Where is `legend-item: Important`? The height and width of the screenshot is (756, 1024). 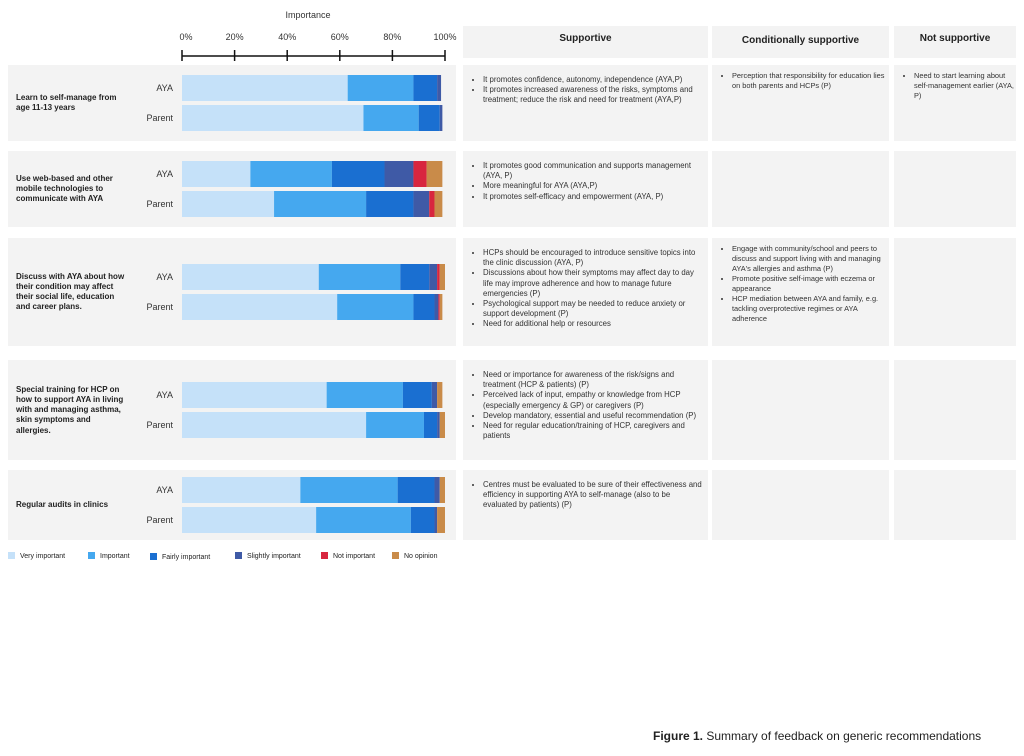 legend-item: Important is located at coordinates (109, 556).